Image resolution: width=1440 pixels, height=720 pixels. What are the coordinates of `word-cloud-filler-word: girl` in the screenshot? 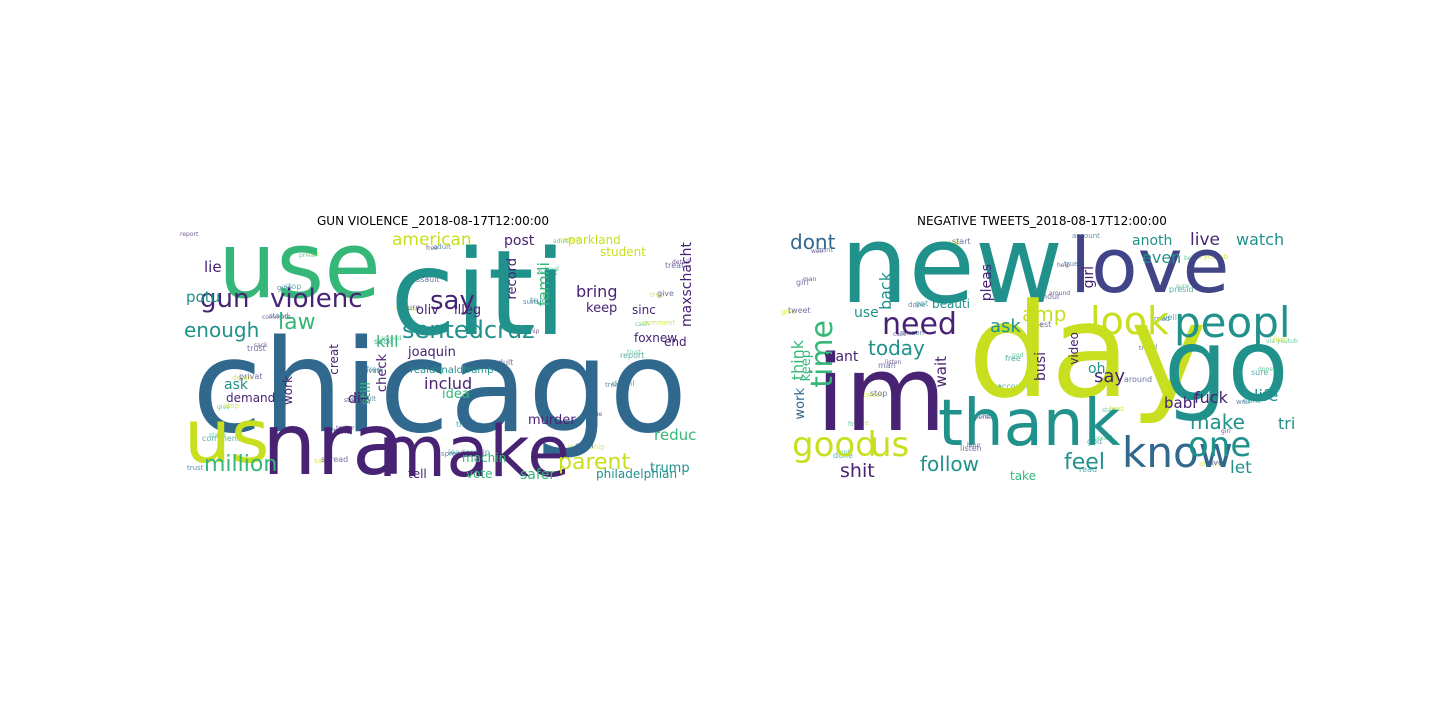 It's located at (1152, 347).